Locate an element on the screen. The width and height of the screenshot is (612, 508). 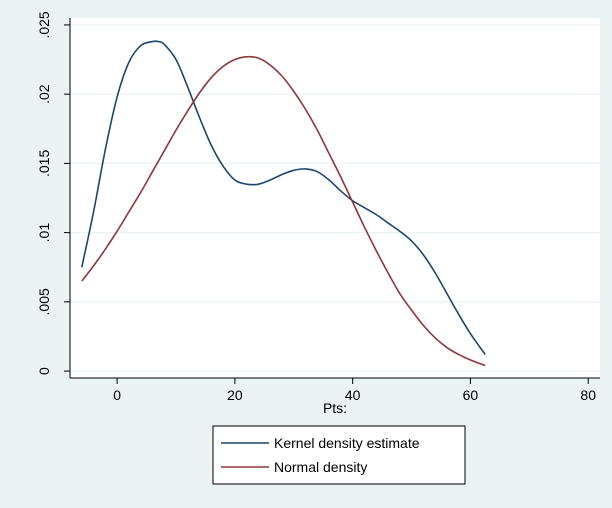
legend-box is located at coordinates (339, 455).